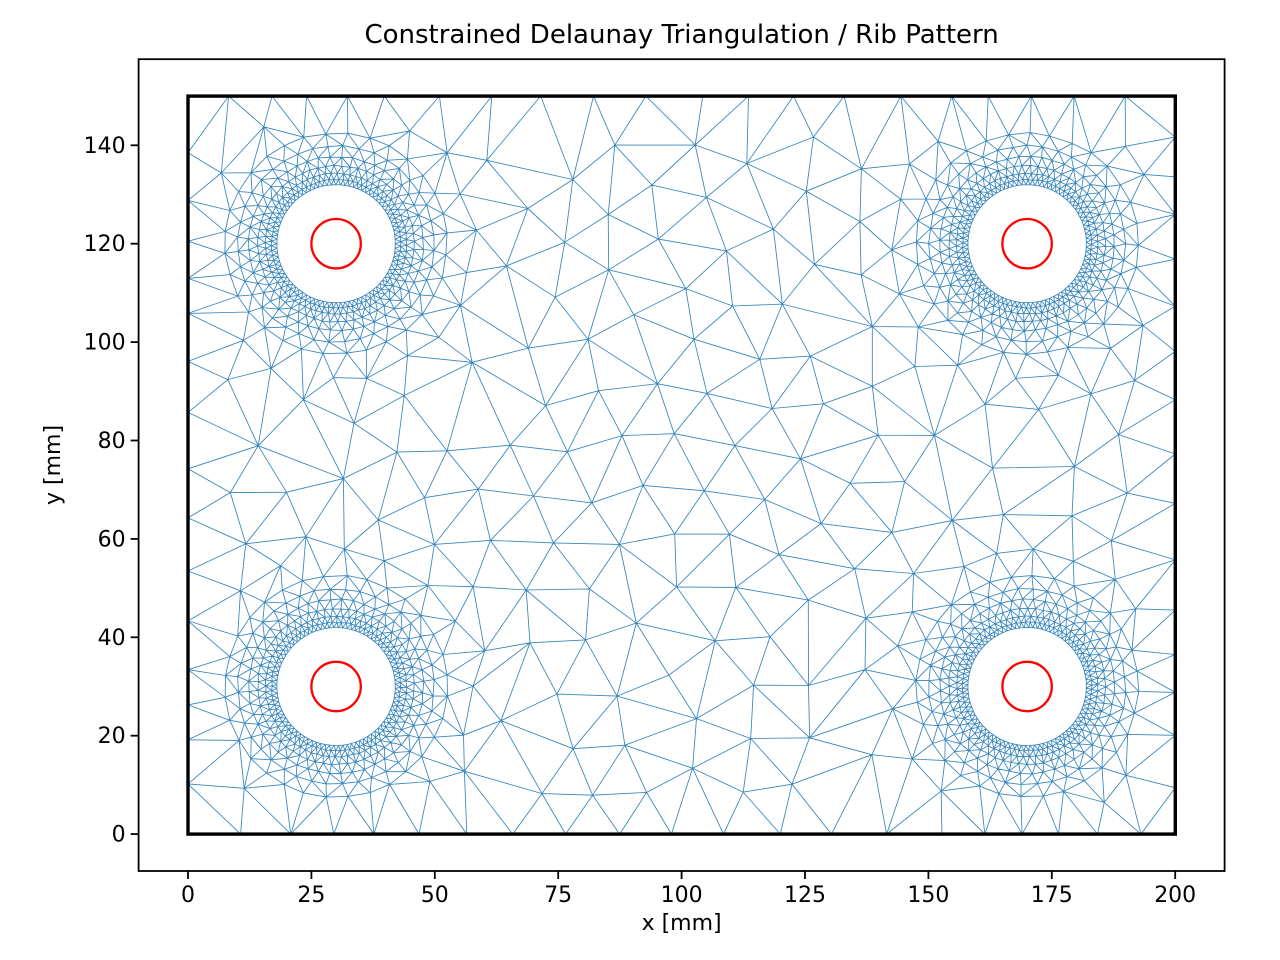  What do you see at coordinates (805, 895) in the screenshot?
I see `x-tick-label-5: 125` at bounding box center [805, 895].